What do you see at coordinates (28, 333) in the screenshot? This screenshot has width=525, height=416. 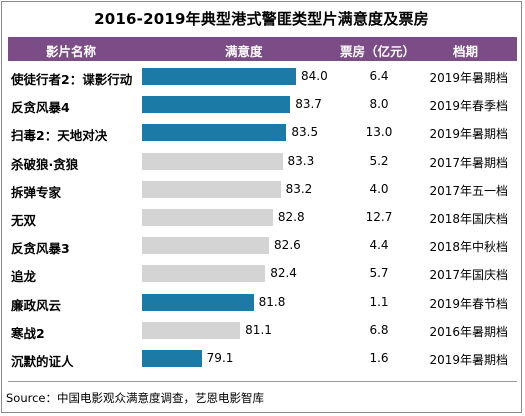 I see `film-name: 寒战2` at bounding box center [28, 333].